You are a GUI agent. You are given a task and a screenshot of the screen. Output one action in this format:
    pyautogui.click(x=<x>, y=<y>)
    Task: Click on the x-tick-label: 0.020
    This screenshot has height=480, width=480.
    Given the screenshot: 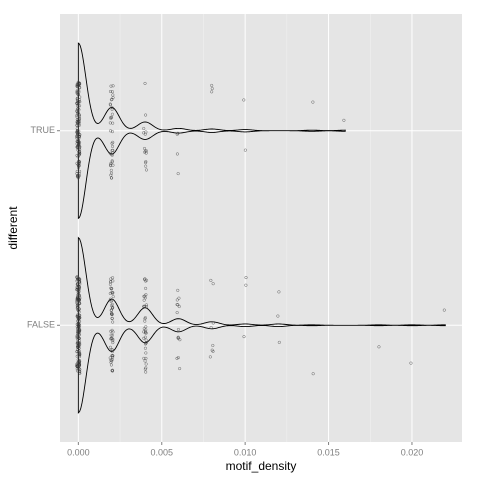 What is the action you would take?
    pyautogui.click(x=412, y=452)
    